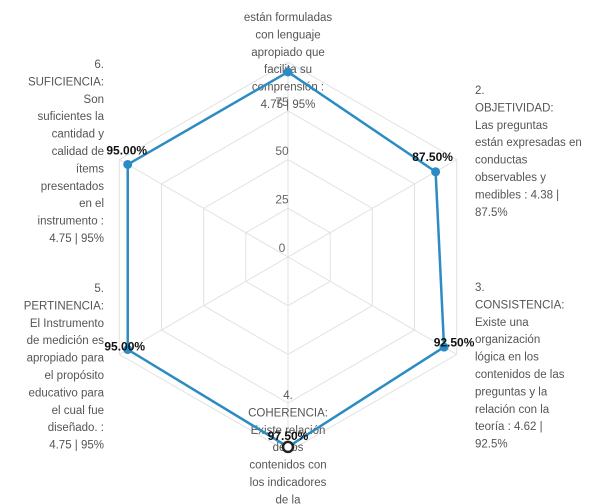 This screenshot has height=504, width=602. Describe the element at coordinates (78, 411) in the screenshot. I see `axis-label: el cual fue` at that location.